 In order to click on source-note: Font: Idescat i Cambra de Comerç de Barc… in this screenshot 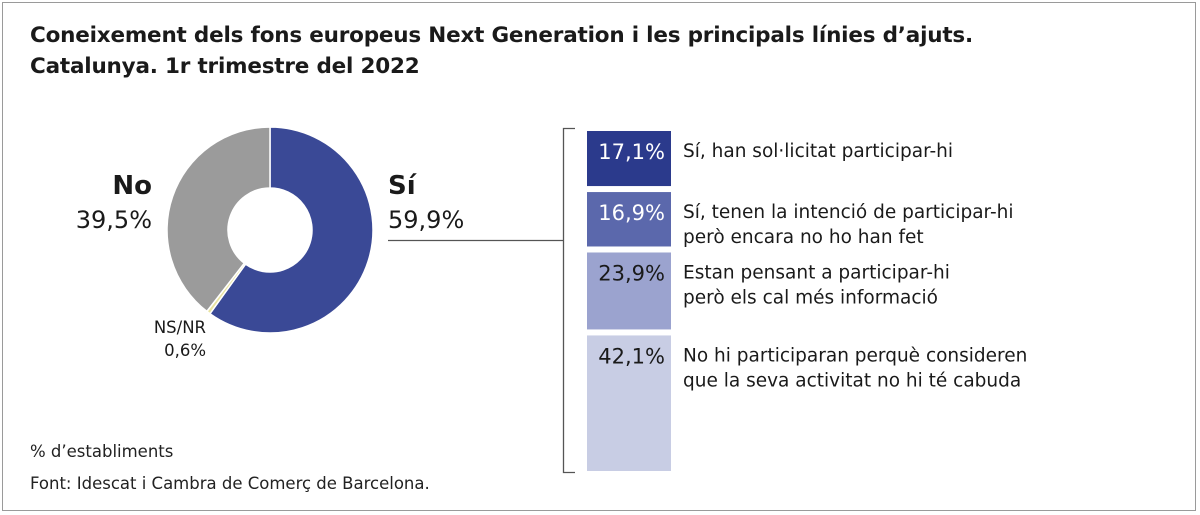, I will do `click(230, 483)`.